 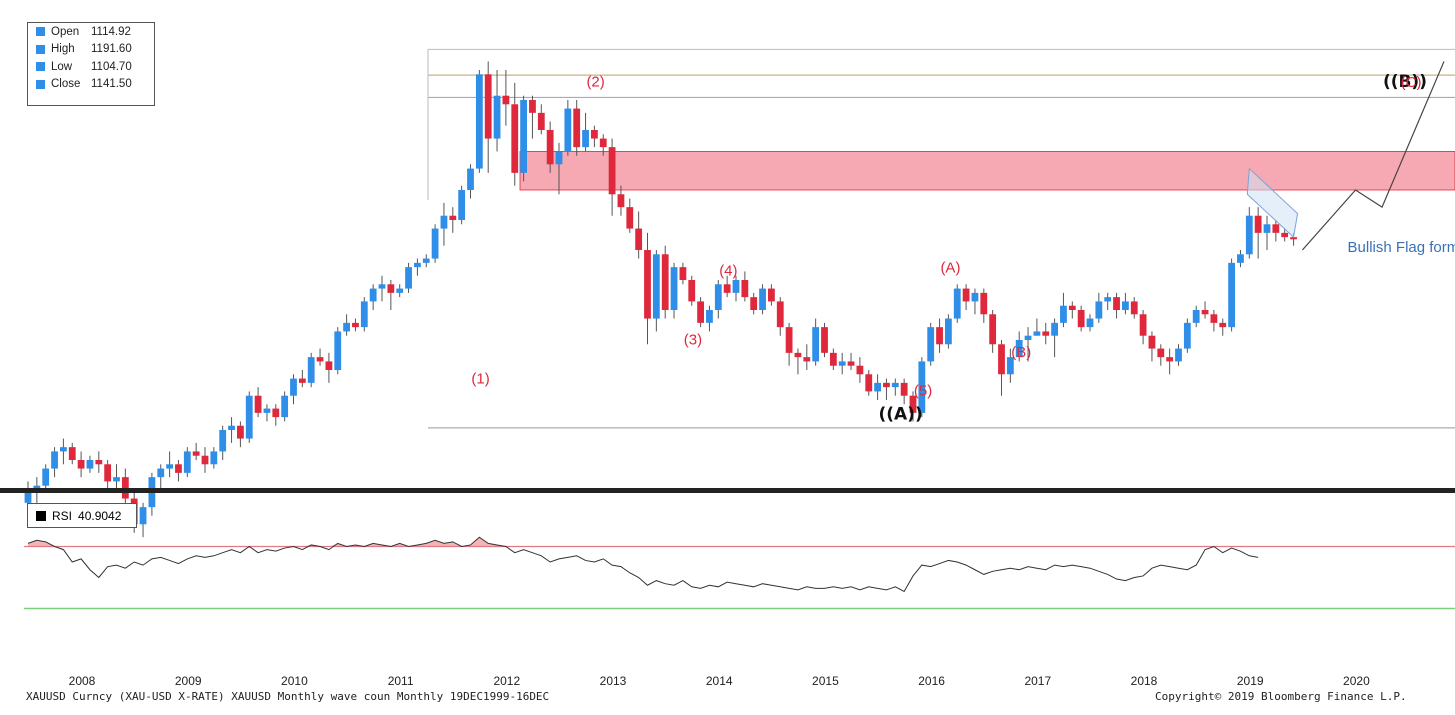 I want to click on legend-value: 1104.70, so click(x=111, y=66).